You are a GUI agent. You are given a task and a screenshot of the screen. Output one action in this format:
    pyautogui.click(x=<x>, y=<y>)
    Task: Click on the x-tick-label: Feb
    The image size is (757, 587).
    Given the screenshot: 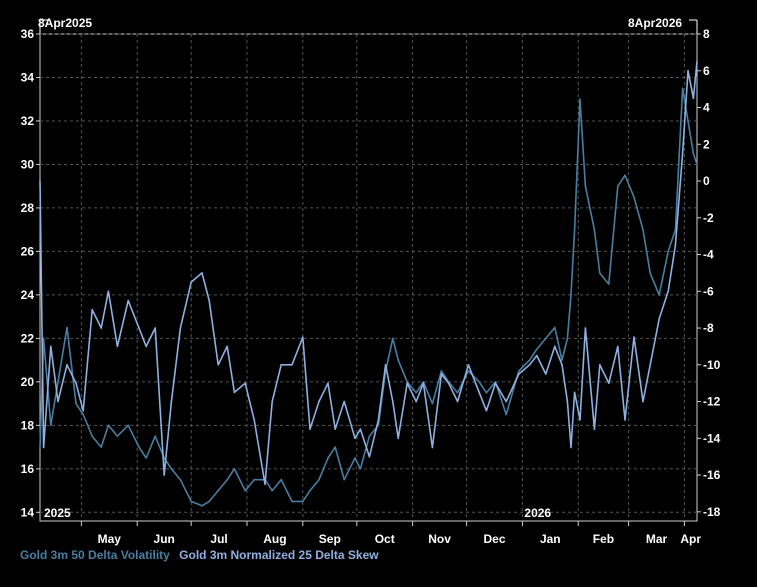 What is the action you would take?
    pyautogui.click(x=603, y=539)
    